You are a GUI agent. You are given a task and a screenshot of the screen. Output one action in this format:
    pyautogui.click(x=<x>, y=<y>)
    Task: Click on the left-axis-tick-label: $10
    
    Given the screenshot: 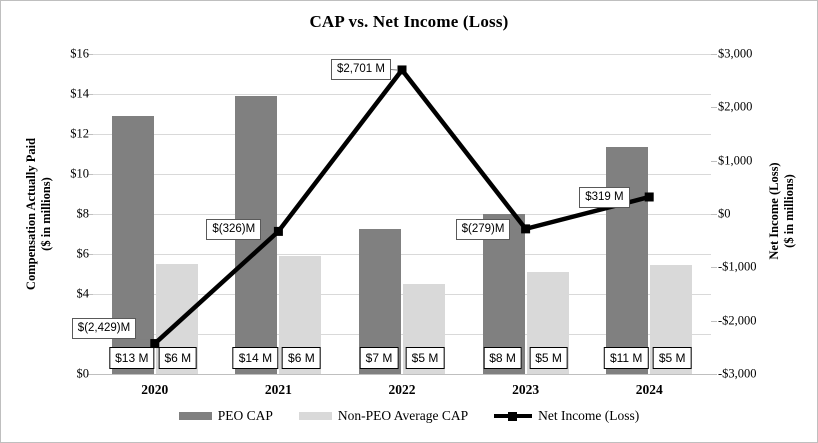 What is the action you would take?
    pyautogui.click(x=79, y=173)
    